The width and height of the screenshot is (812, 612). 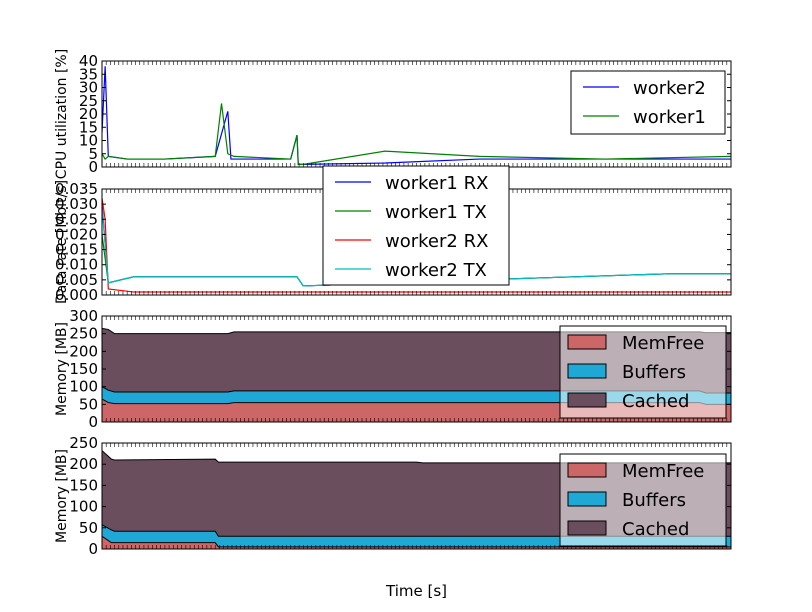 I want to click on y-tick-label: 40, so click(x=88, y=61).